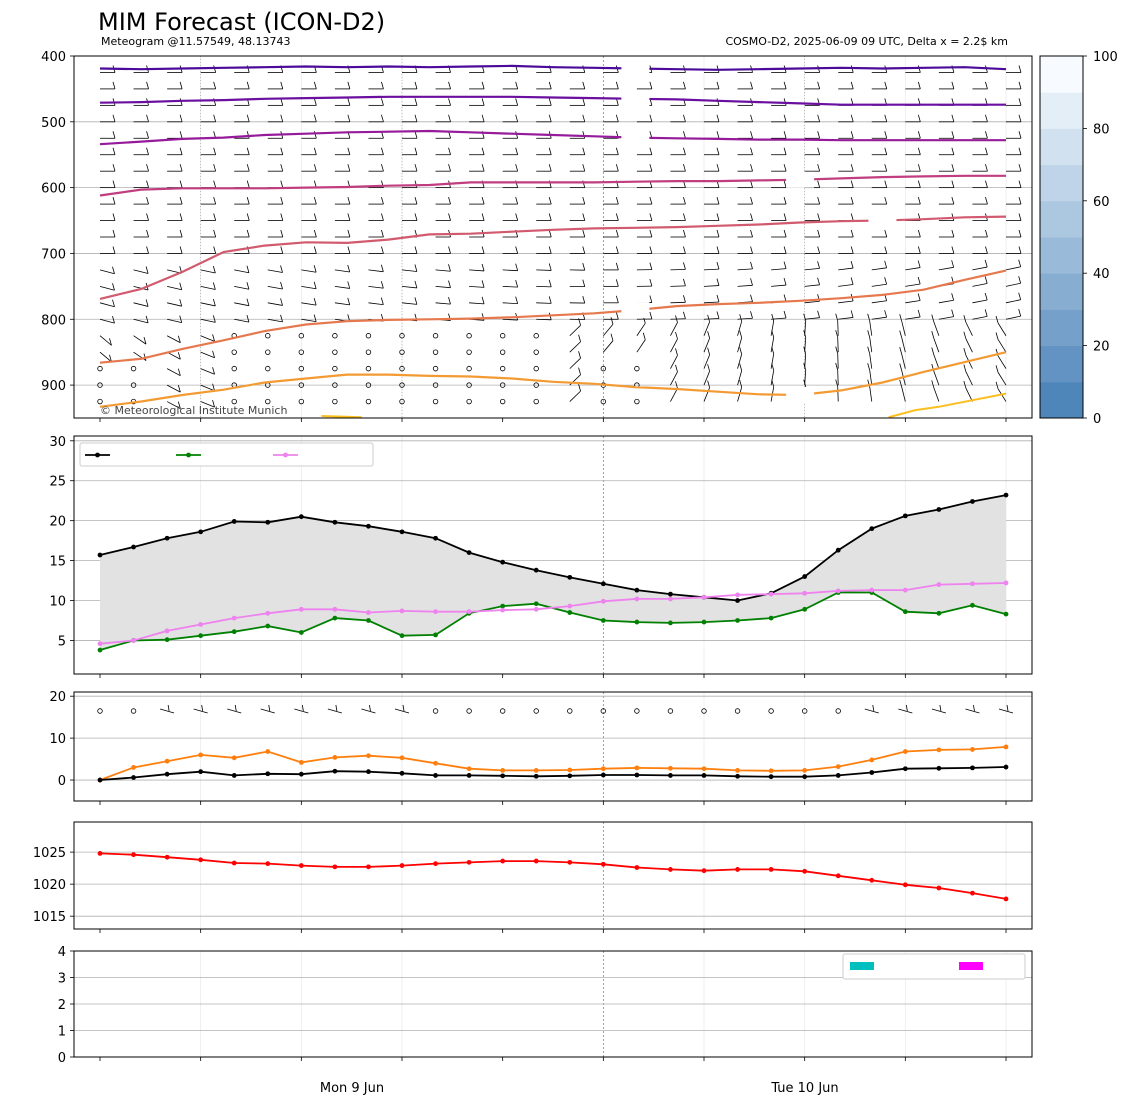 The width and height of the screenshot is (1148, 1105). I want to click on isotherm-line, so click(341, 416).